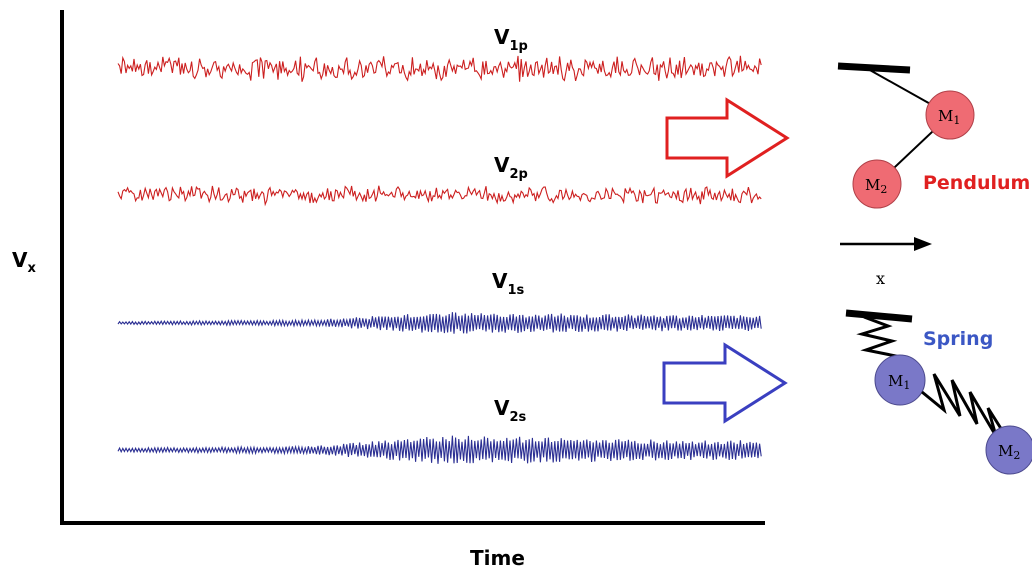 The height and width of the screenshot is (576, 1032). I want to click on spring-coil-lower, so click(967, 410).